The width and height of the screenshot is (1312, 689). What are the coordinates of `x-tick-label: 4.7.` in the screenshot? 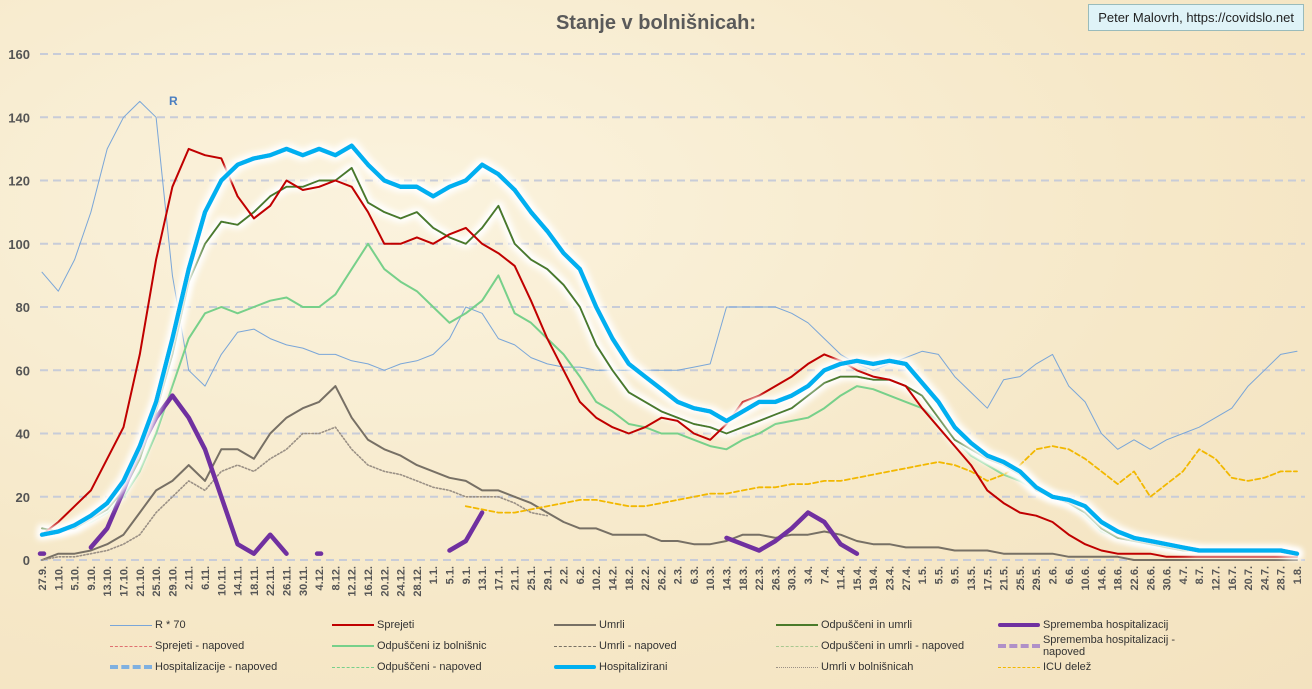 It's located at (1184, 575).